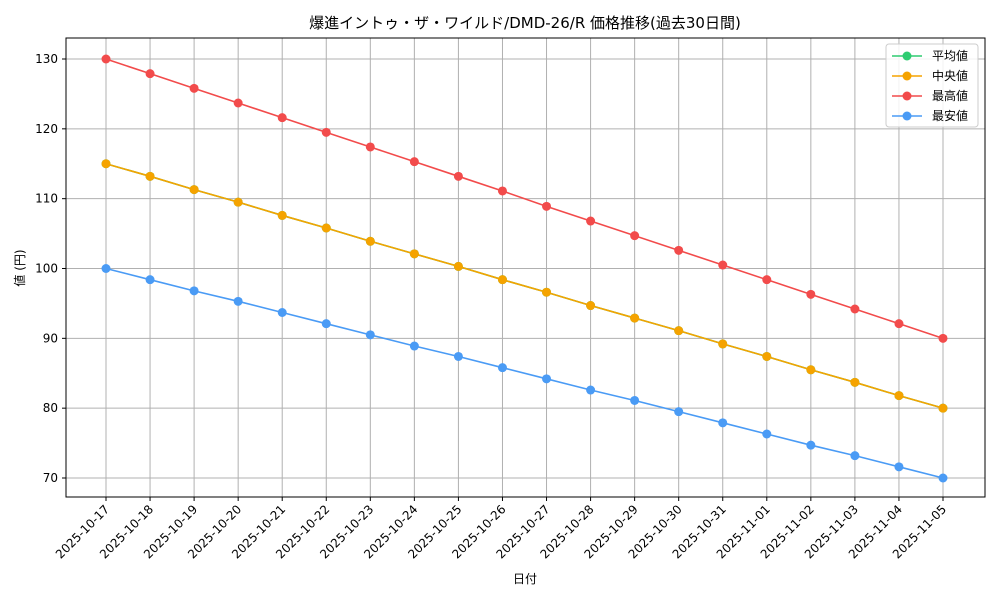  What do you see at coordinates (50, 408) in the screenshot?
I see `y-tick-label: 80` at bounding box center [50, 408].